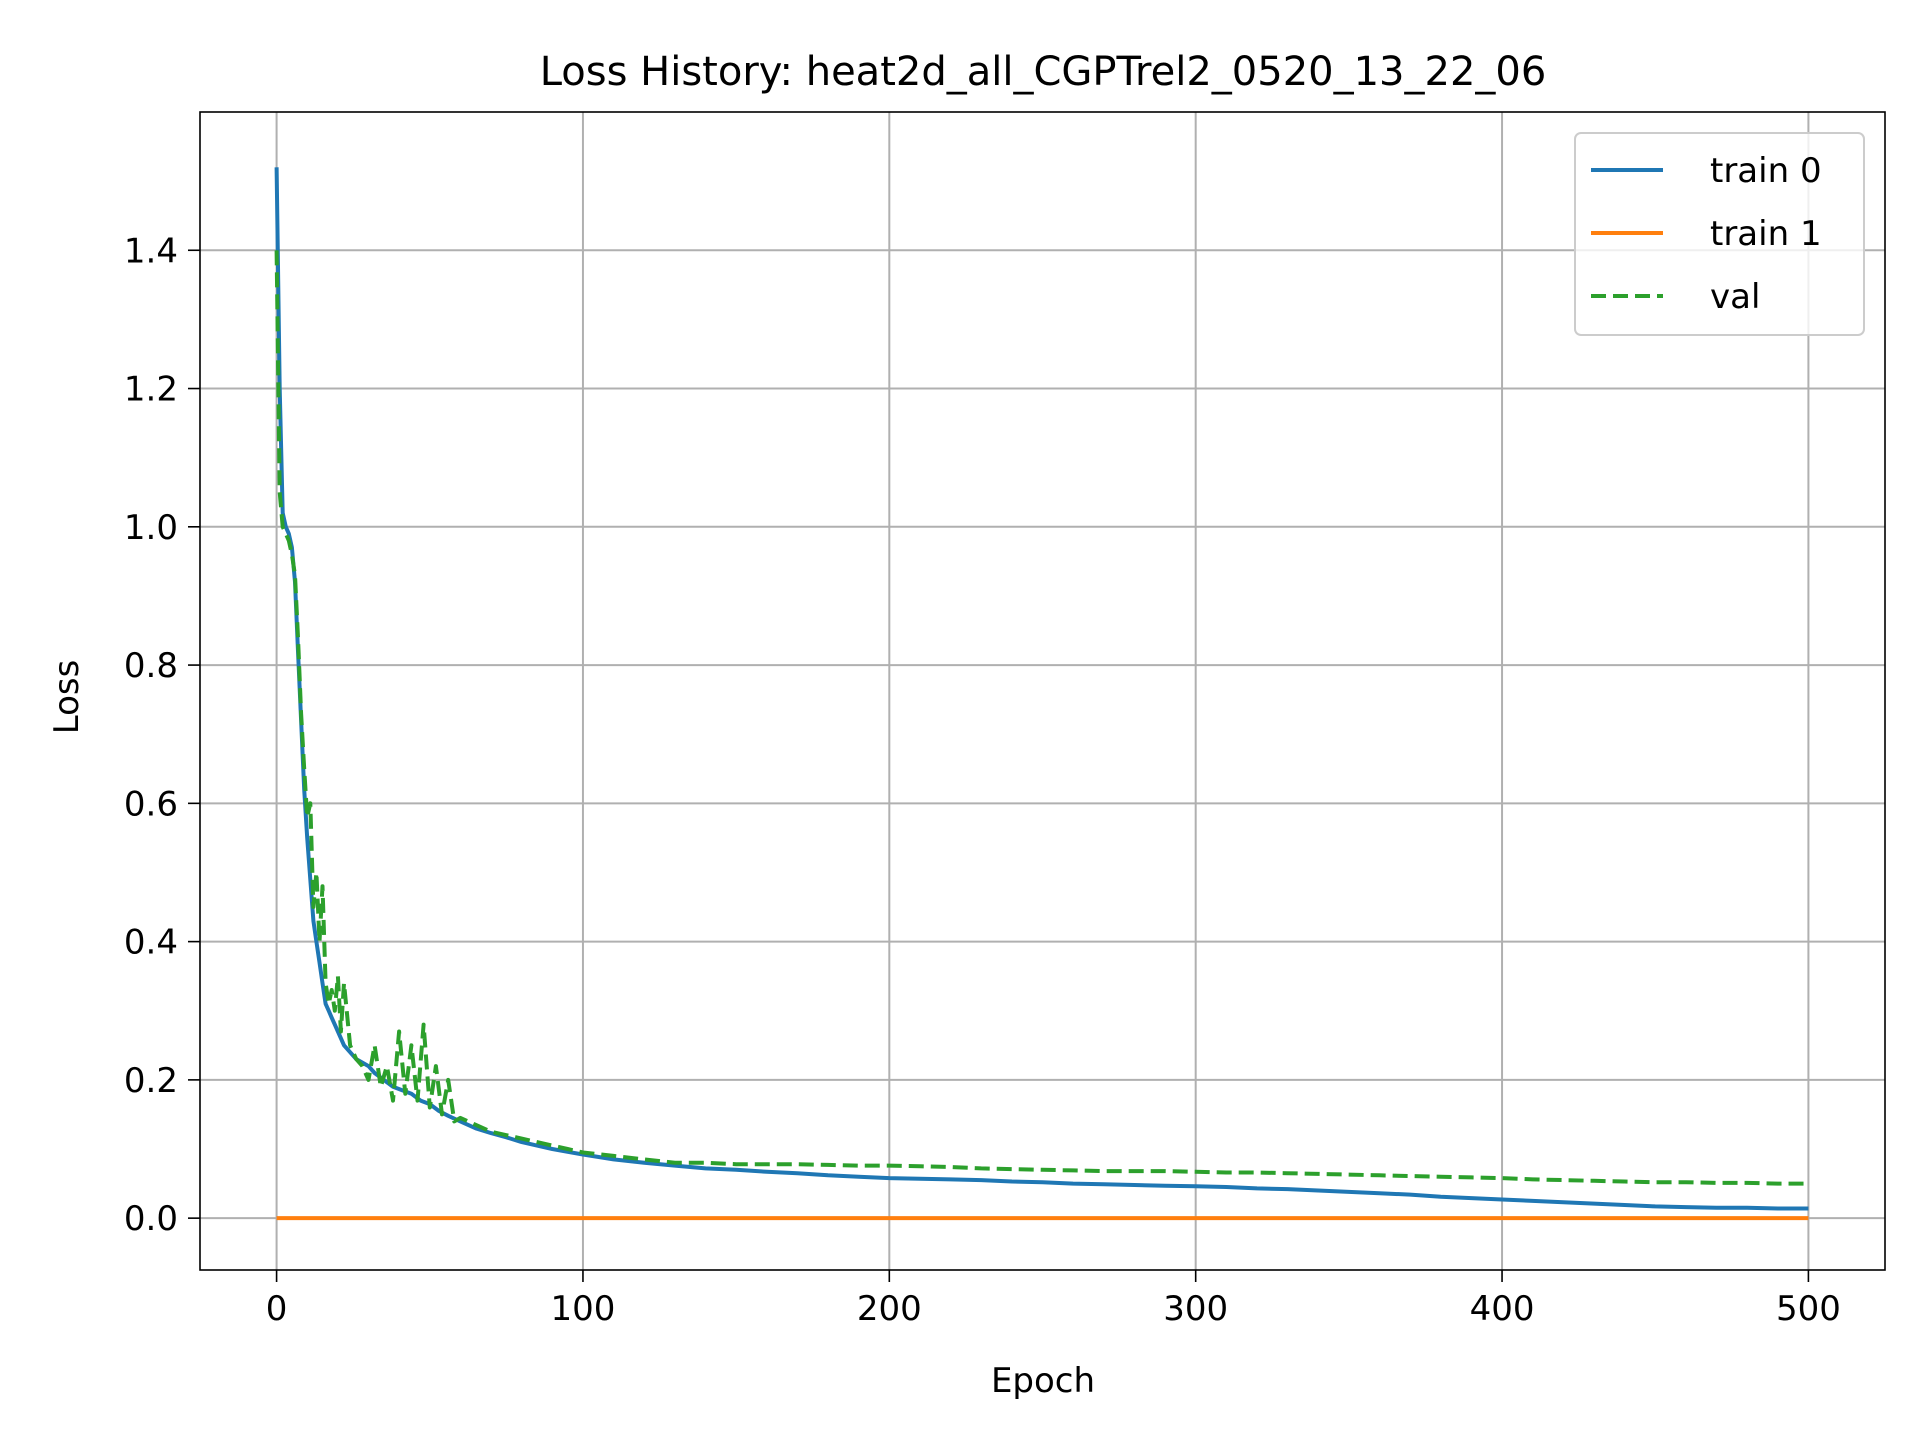  What do you see at coordinates (1808, 1309) in the screenshot?
I see `x-tick-label: 500` at bounding box center [1808, 1309].